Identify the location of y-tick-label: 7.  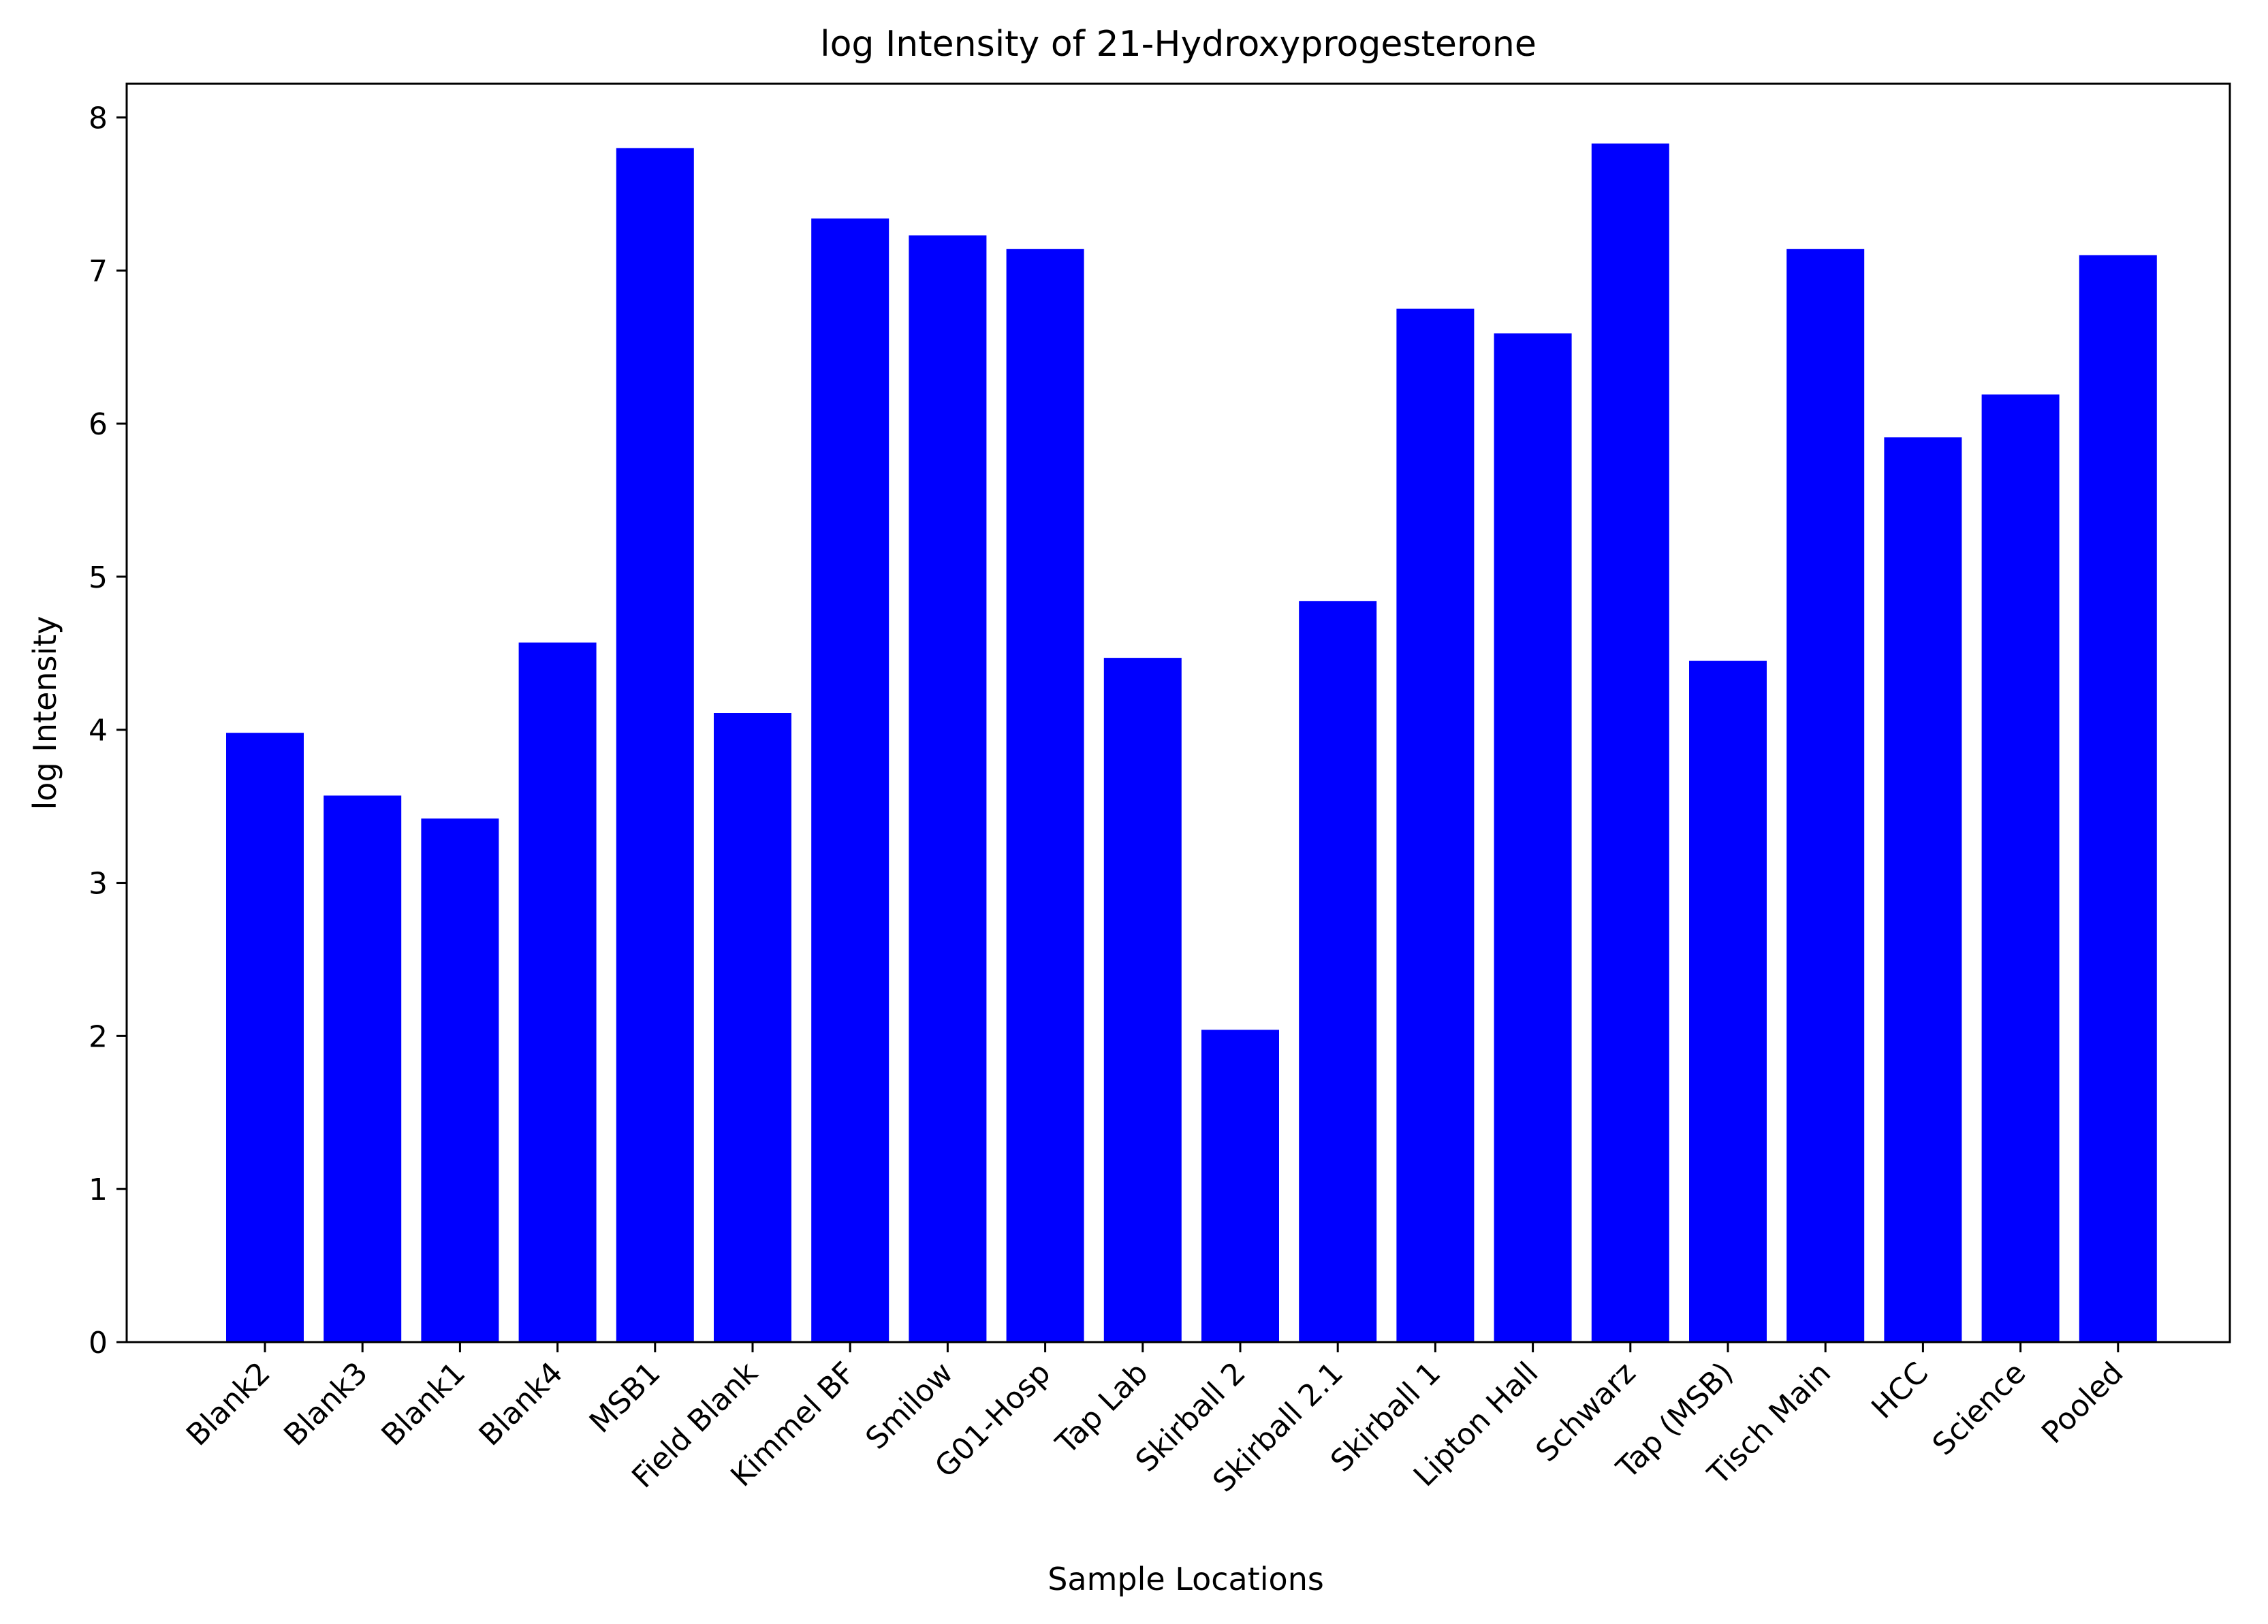
(98, 271).